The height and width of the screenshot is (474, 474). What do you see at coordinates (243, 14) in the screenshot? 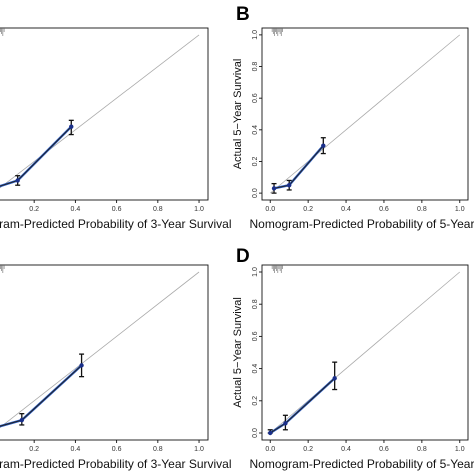
I see `panel-label: B` at bounding box center [243, 14].